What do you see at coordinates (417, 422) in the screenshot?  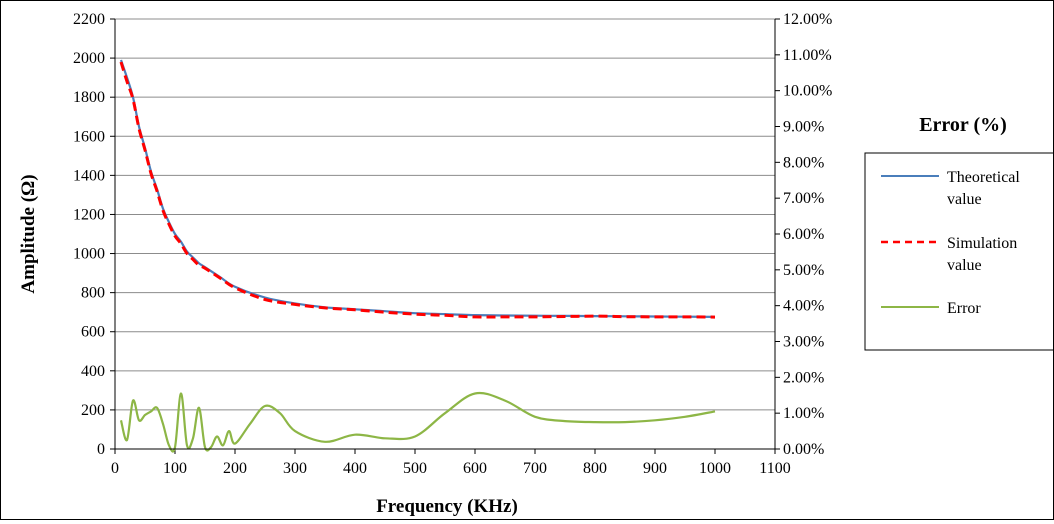 I see `series-error-line` at bounding box center [417, 422].